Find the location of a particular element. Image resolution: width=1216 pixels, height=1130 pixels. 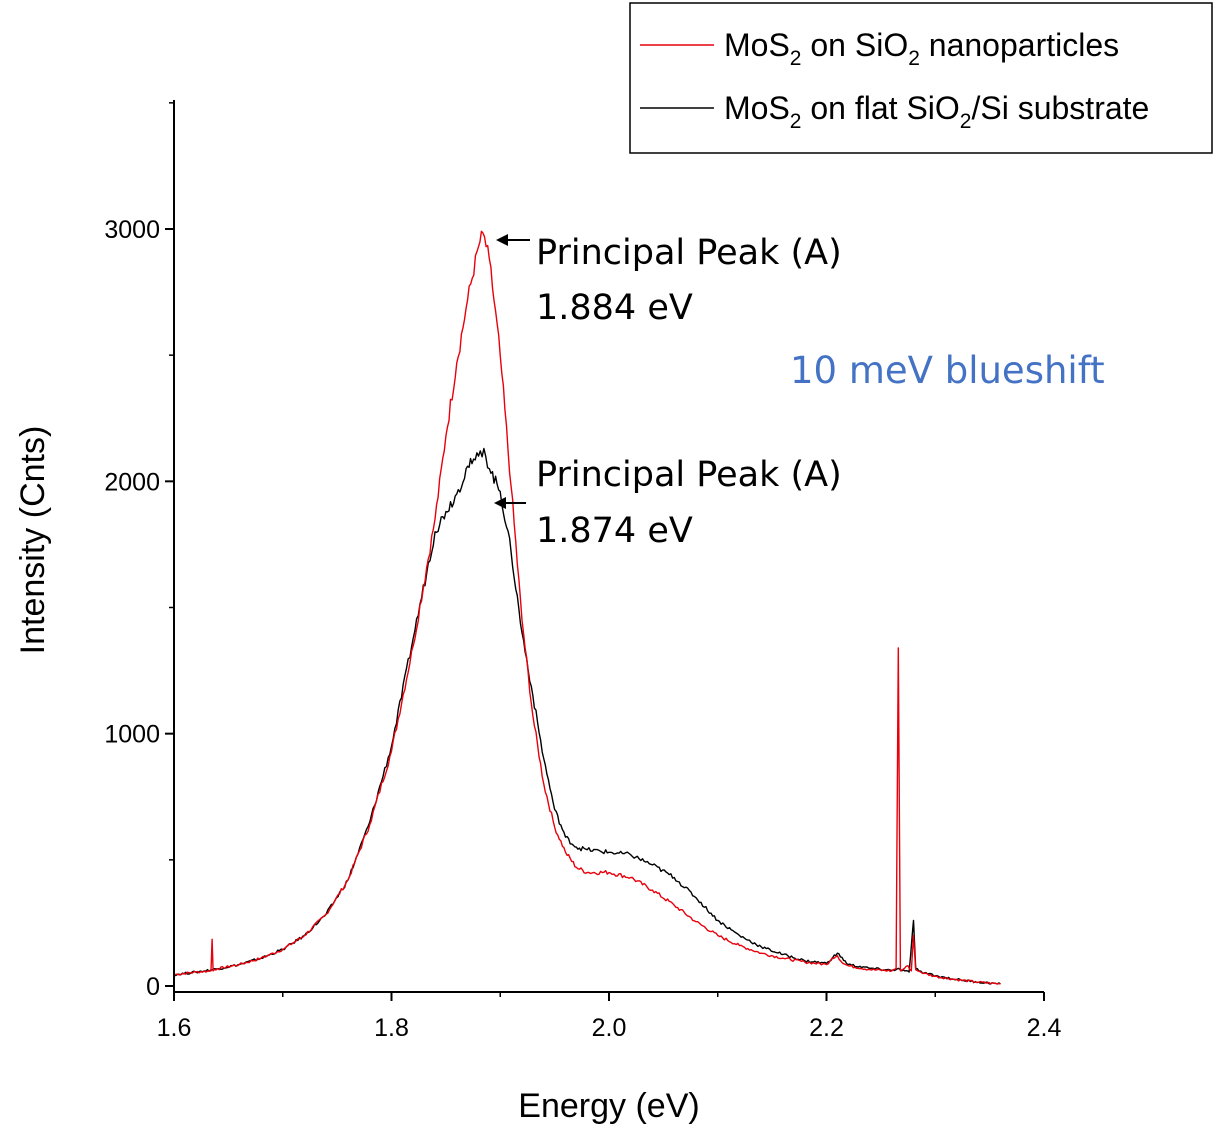

x-tick-label: 2.4 is located at coordinates (1044, 1028).